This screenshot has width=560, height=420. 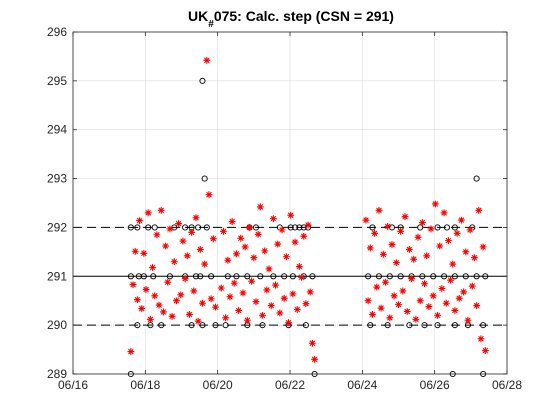 I want to click on x-tick-label: 06/22, so click(x=290, y=385).